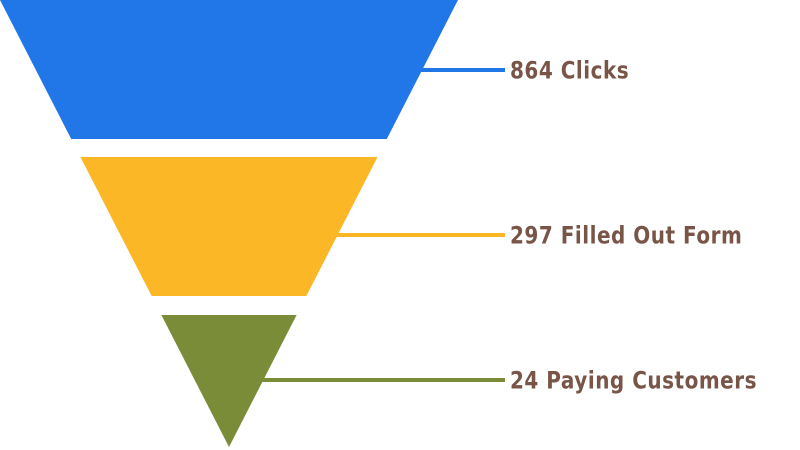 The image size is (800, 450). I want to click on funnel-stage-label-filled-out-form: 297 Filled Out Form, so click(626, 235).